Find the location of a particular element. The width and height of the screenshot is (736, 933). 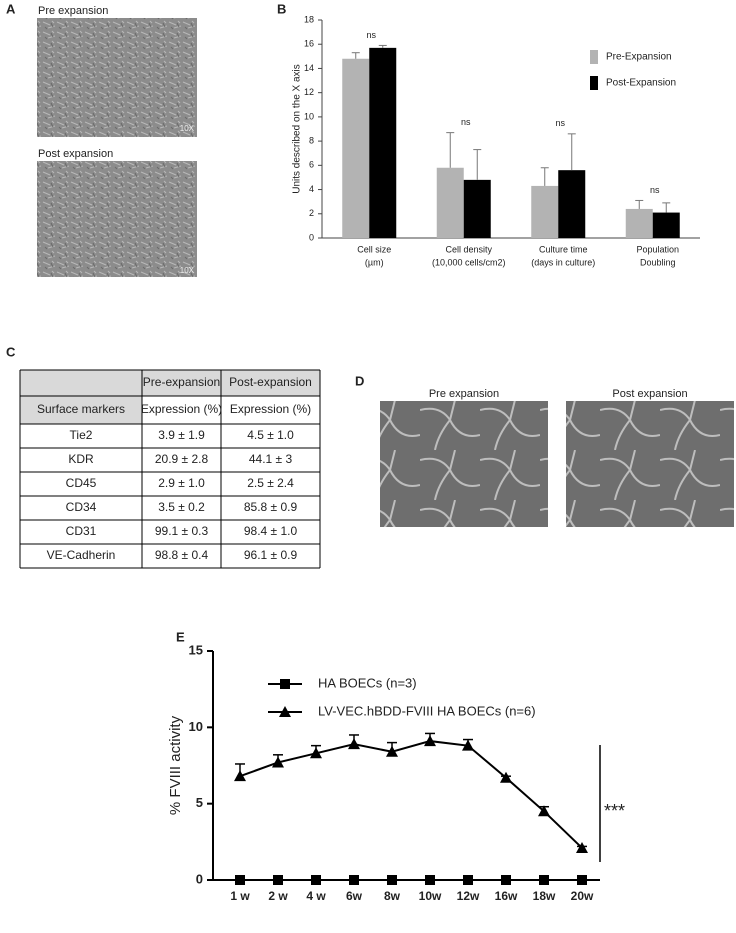

y-tick-label: 2 is located at coordinates (311, 213).